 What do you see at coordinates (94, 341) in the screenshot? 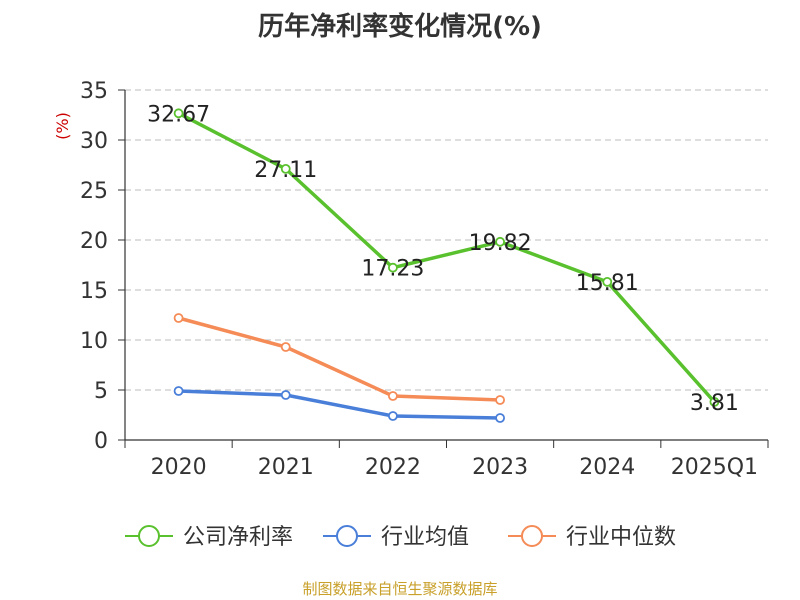
I see `y-tick-label: 10` at bounding box center [94, 341].